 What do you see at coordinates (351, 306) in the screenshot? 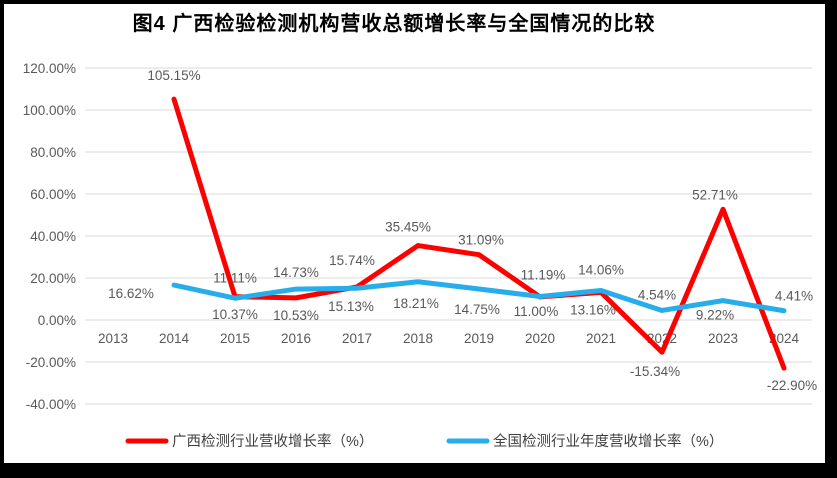
I see `data-label: 15.13%` at bounding box center [351, 306].